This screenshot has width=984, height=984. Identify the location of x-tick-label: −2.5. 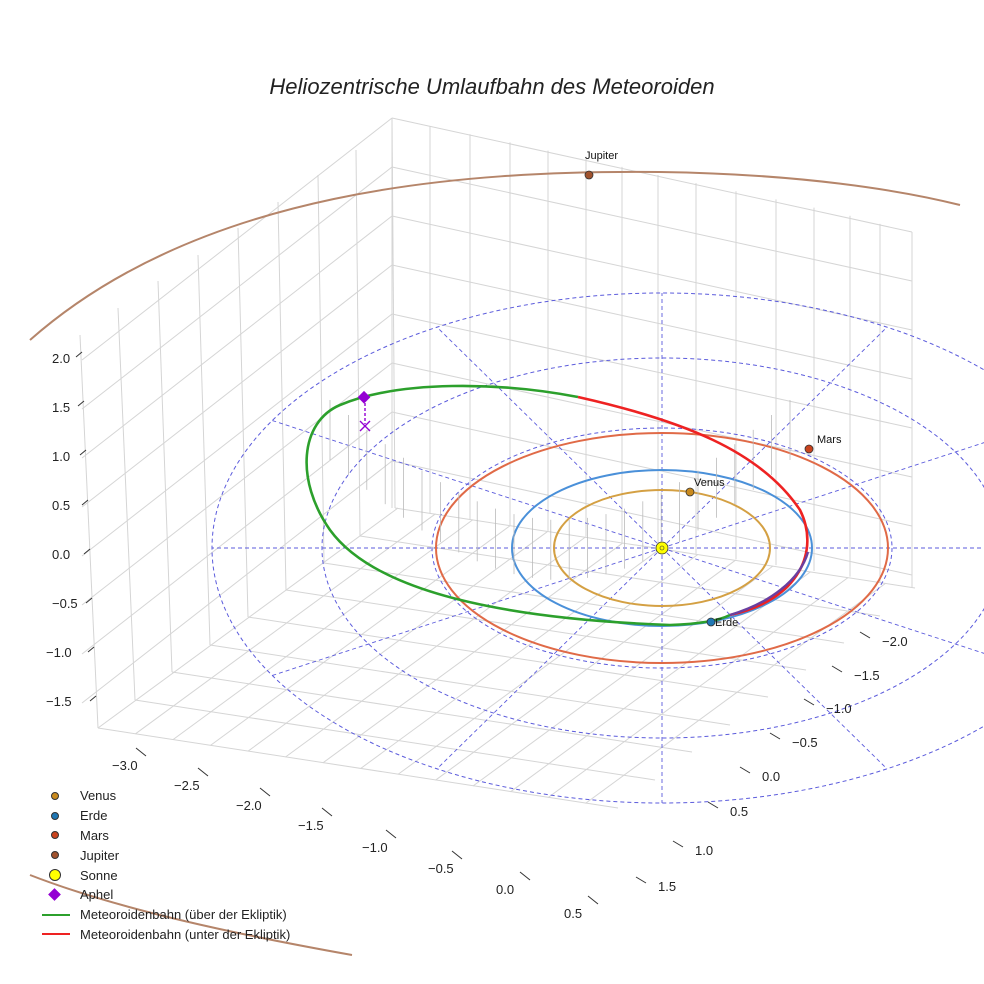
(187, 785).